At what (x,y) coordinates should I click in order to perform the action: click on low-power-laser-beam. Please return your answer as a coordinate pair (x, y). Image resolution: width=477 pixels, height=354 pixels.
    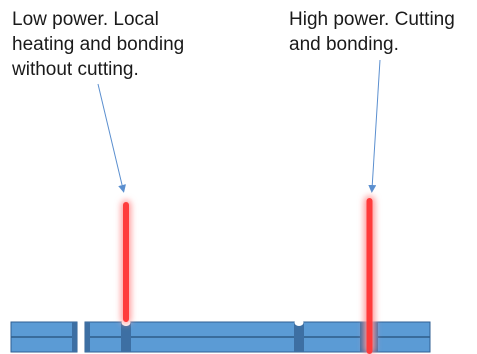
    Looking at the image, I should click on (126, 262).